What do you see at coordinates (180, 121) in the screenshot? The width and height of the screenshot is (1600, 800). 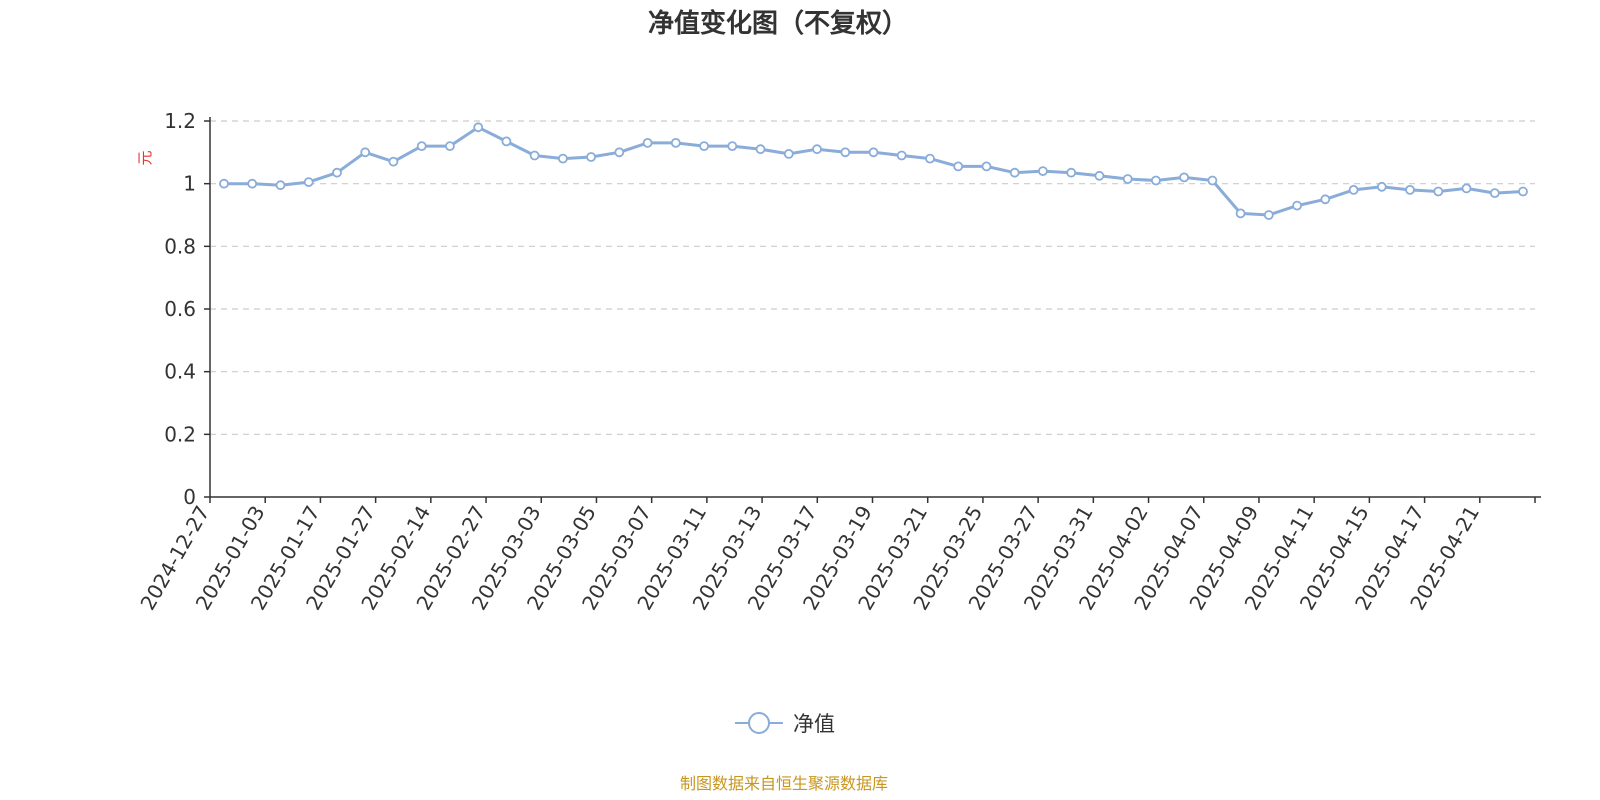 I see `y-tick-label: 1.2` at bounding box center [180, 121].